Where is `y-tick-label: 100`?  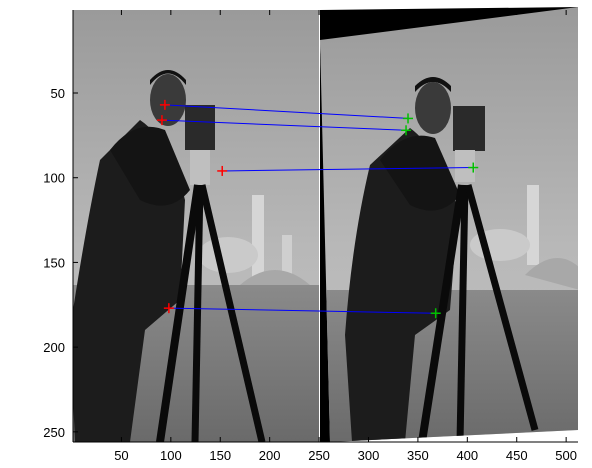 y-tick-label: 100 is located at coordinates (54, 178).